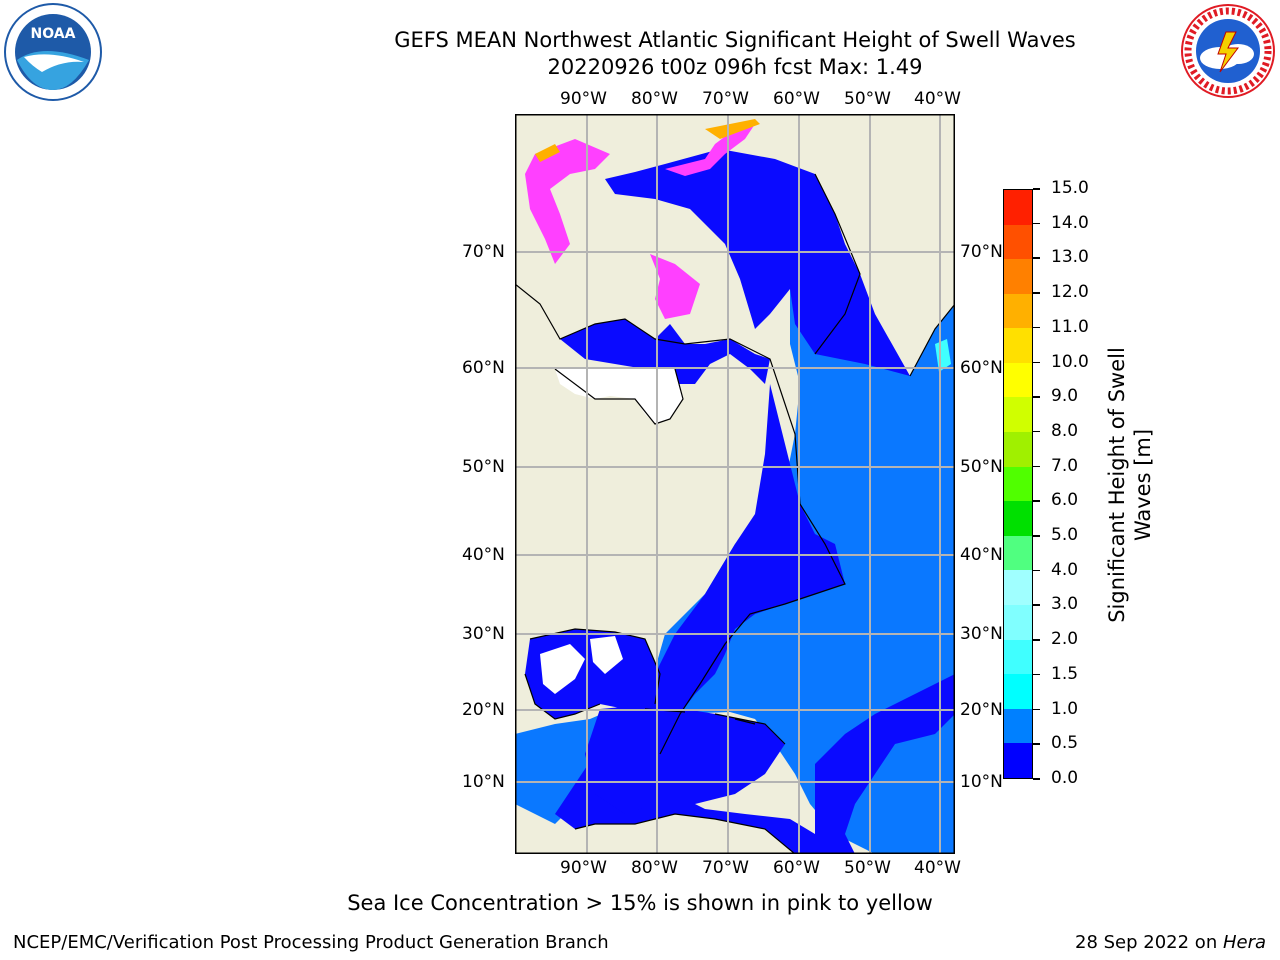 The width and height of the screenshot is (1280, 960). Describe the element at coordinates (1070, 257) in the screenshot. I see `colorbar-tick-label: 13.0` at that location.